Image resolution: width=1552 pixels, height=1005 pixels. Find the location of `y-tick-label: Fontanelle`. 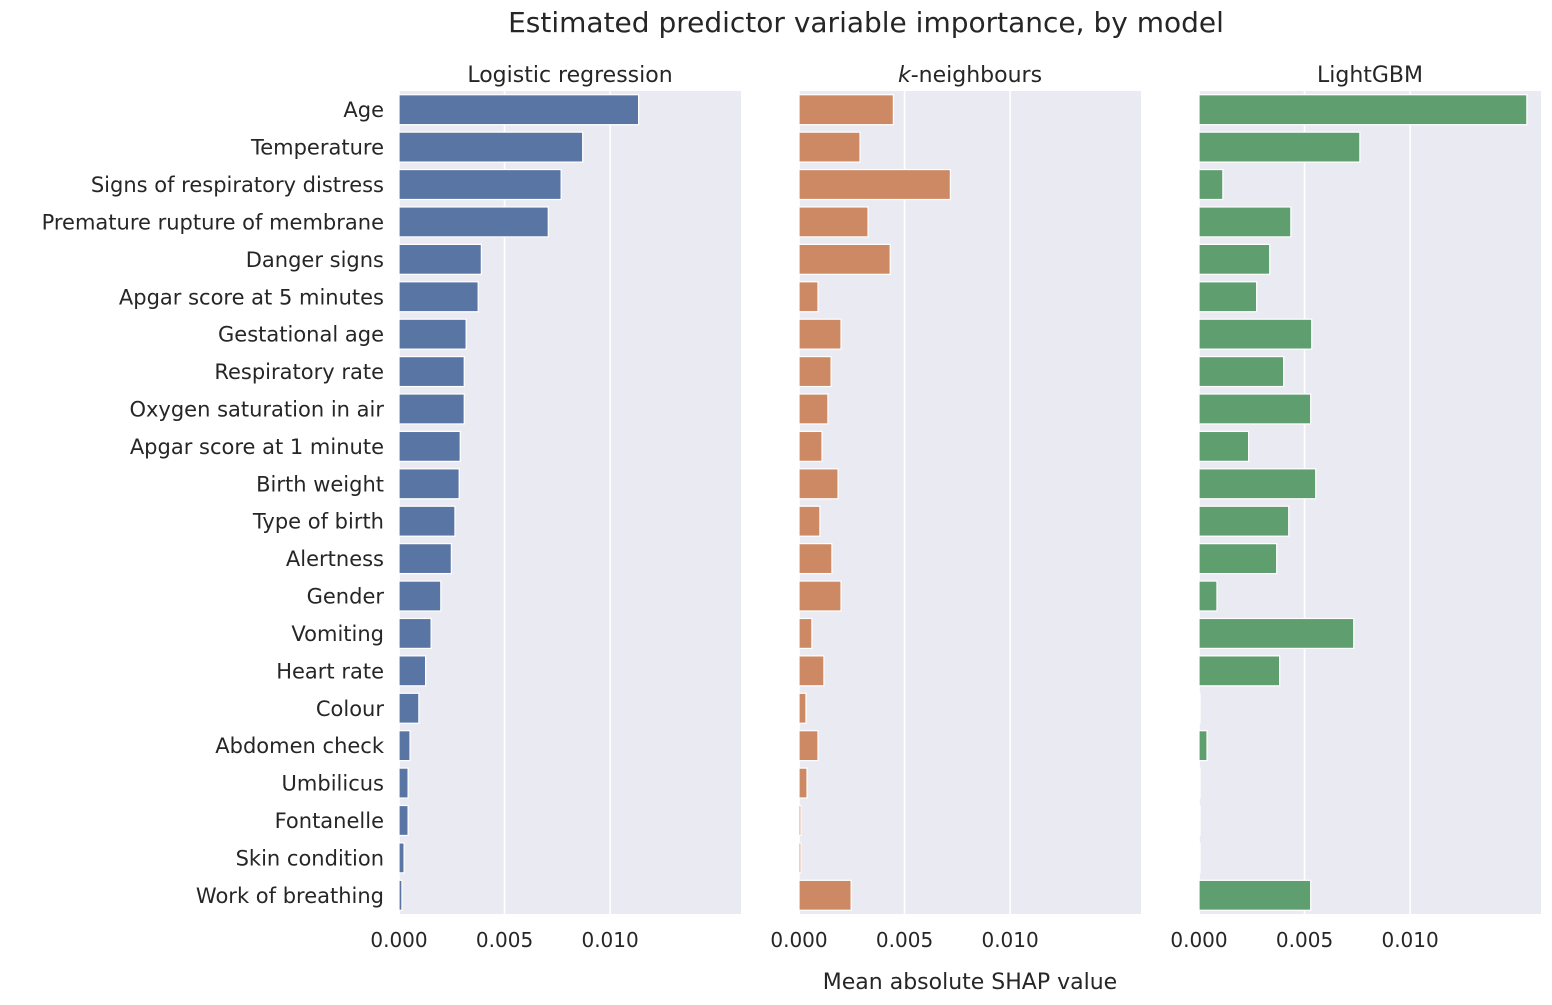

y-tick-label: Fontanelle is located at coordinates (329, 821).